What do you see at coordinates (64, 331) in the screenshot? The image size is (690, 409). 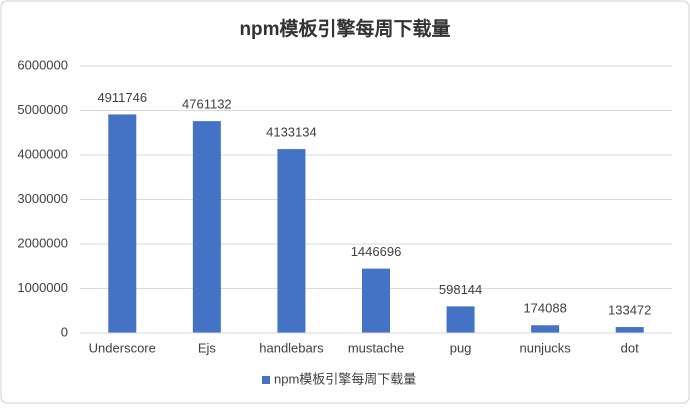 I see `y-tick-label: 0` at bounding box center [64, 331].